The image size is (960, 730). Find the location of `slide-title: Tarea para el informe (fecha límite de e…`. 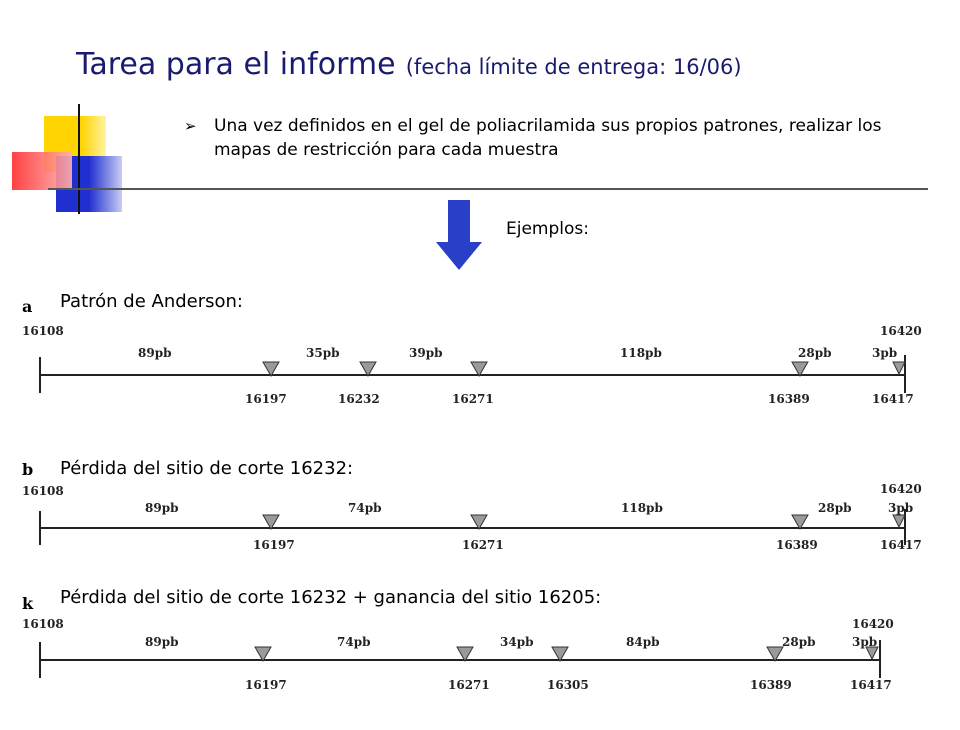

slide-title: Tarea para el informe (fecha límite de e… is located at coordinates (409, 63).